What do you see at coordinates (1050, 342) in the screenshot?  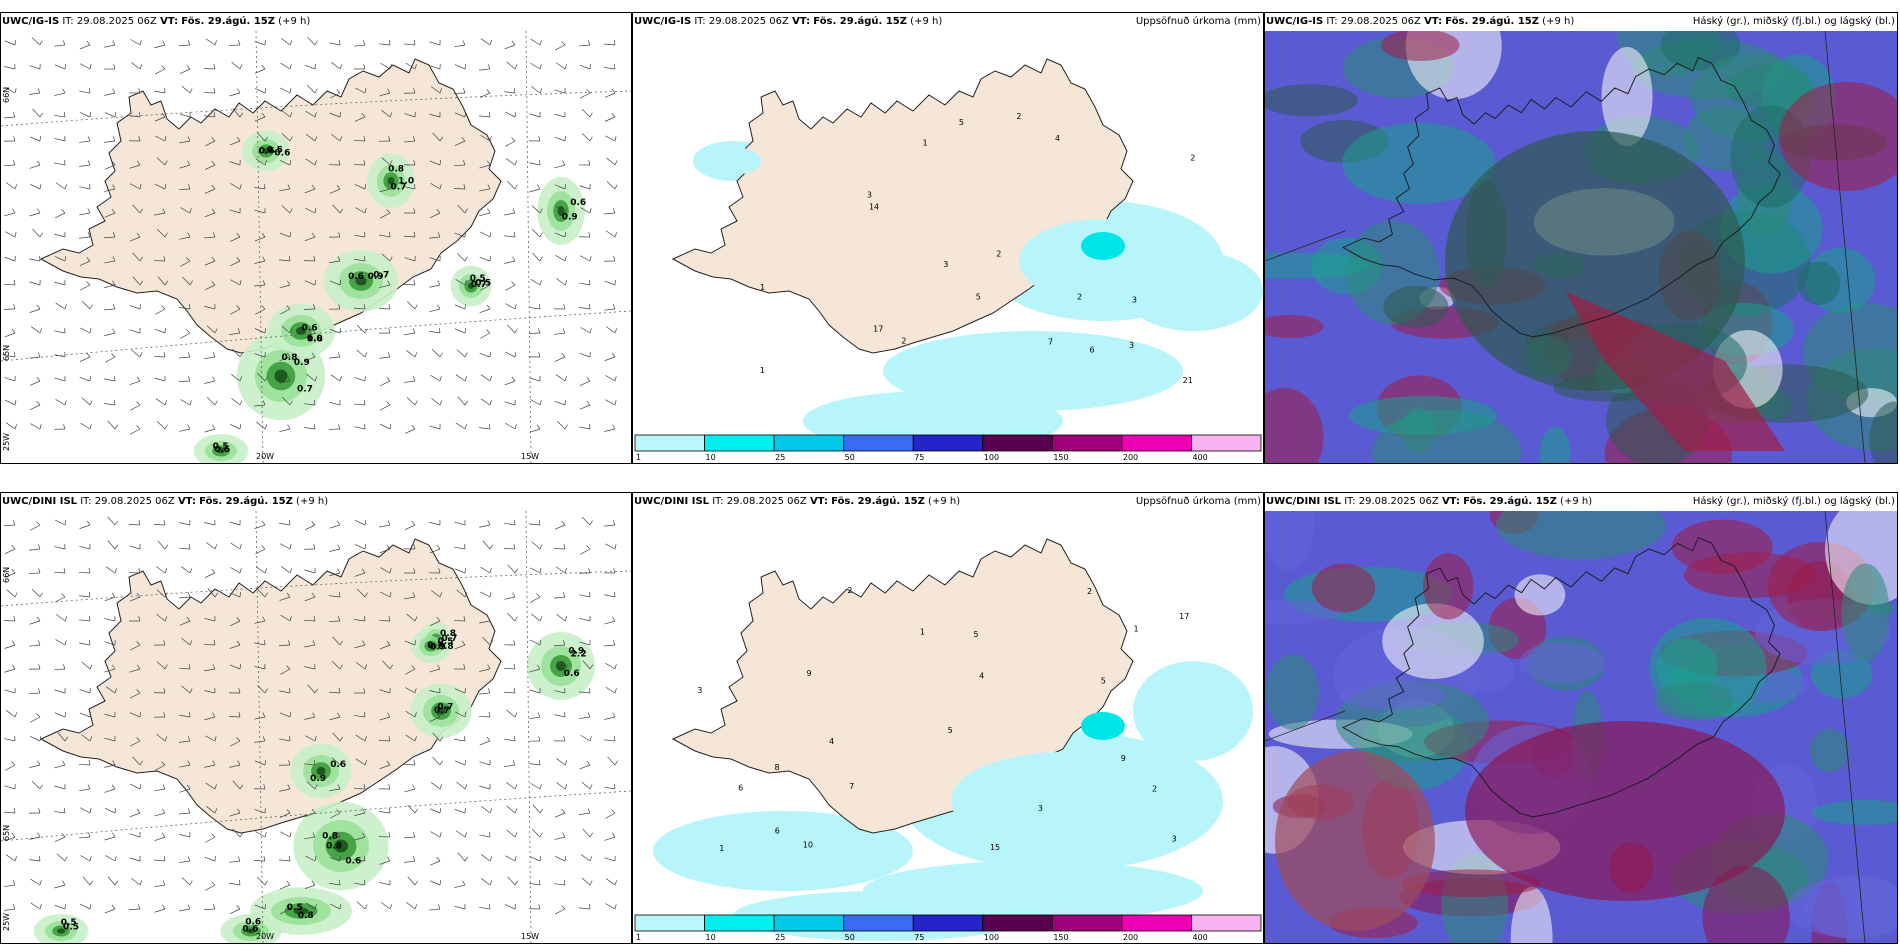 I see `precip-value-label: 7` at bounding box center [1050, 342].